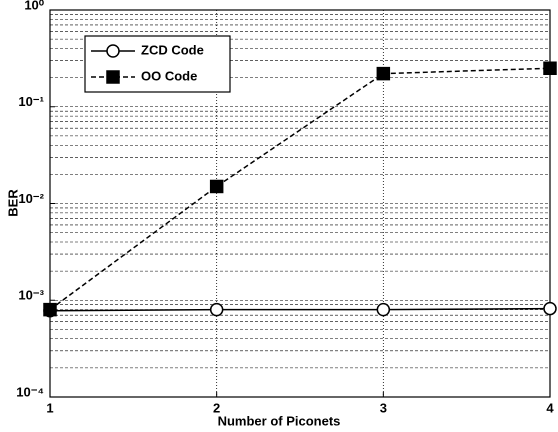 This screenshot has height=432, width=558. Describe the element at coordinates (216, 407) in the screenshot. I see `x-tick-label: 2` at that location.